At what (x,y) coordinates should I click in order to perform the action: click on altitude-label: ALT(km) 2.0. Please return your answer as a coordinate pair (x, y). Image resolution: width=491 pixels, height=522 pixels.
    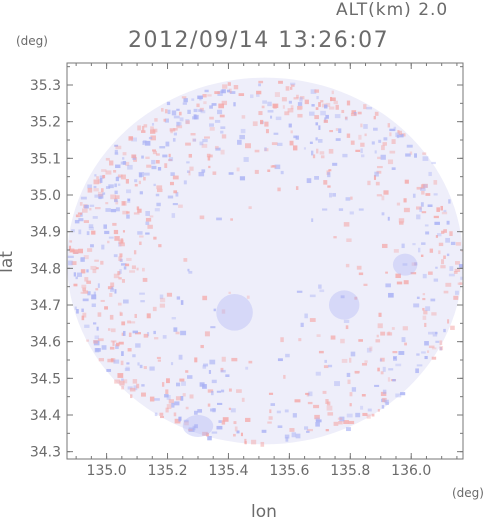
    Looking at the image, I should click on (392, 10).